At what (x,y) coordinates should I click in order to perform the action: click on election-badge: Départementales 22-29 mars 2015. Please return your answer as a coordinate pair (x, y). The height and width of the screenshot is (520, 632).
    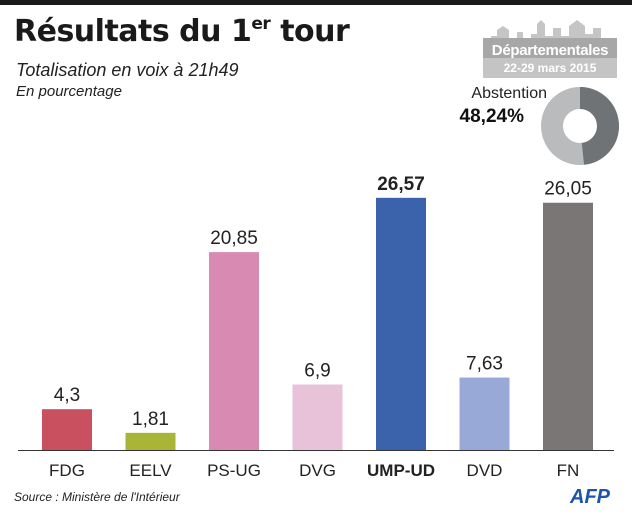
    Looking at the image, I should click on (550, 45).